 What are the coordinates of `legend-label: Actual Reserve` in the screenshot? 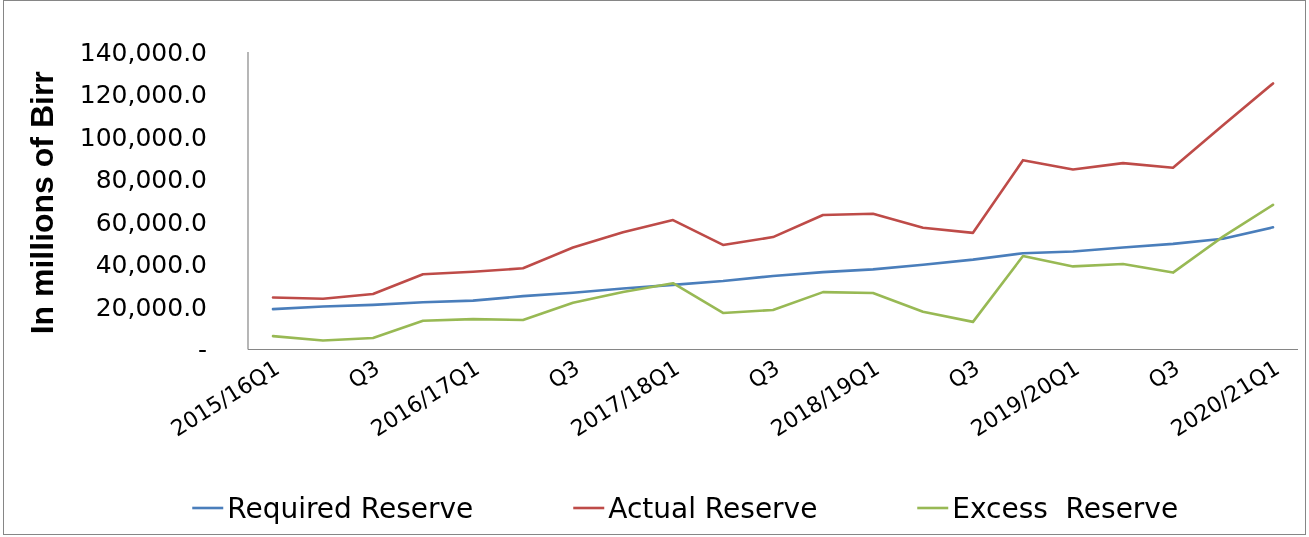 It's located at (713, 508).